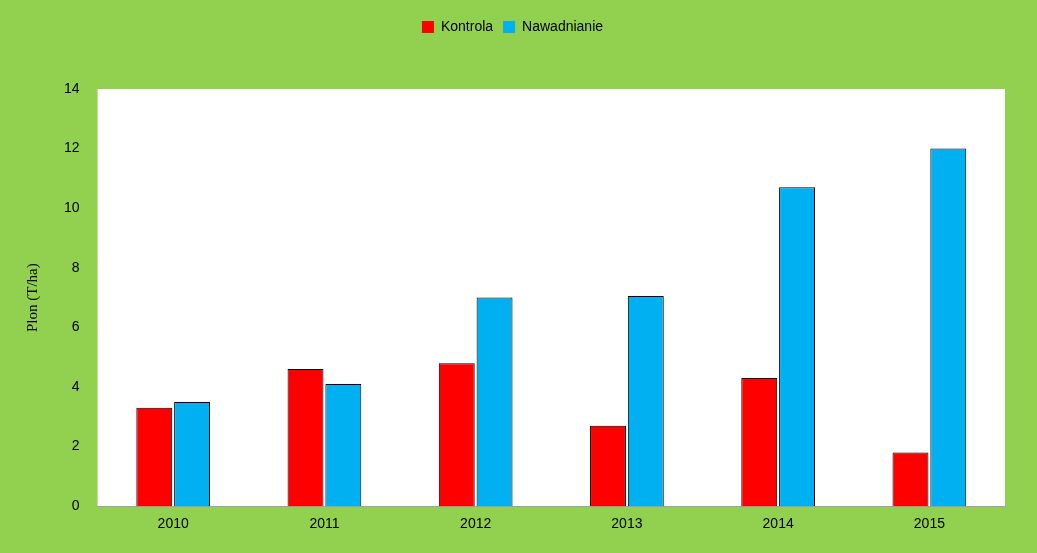 The height and width of the screenshot is (553, 1037). What do you see at coordinates (32, 297) in the screenshot?
I see `y-axis-title: Plon (T/ha)` at bounding box center [32, 297].